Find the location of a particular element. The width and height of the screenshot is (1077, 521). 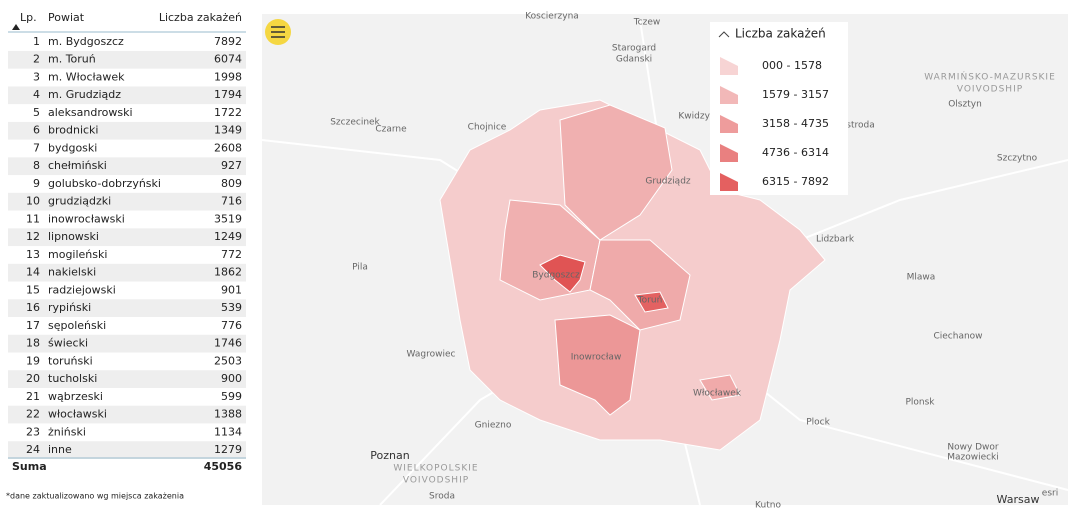

row-name: bydgoski is located at coordinates (72, 147).